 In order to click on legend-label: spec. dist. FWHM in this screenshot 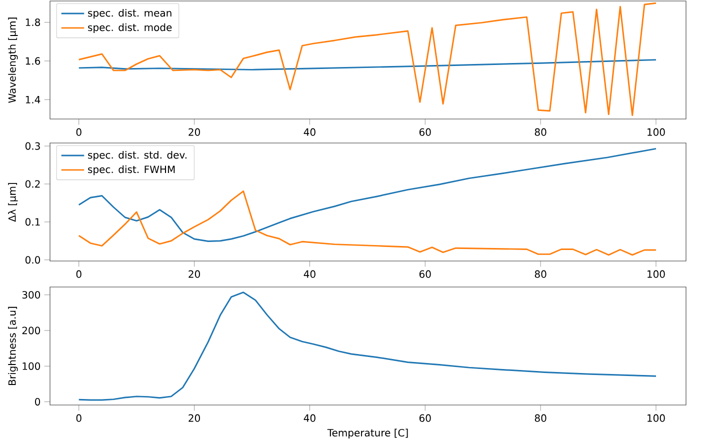, I will do `click(131, 170)`.